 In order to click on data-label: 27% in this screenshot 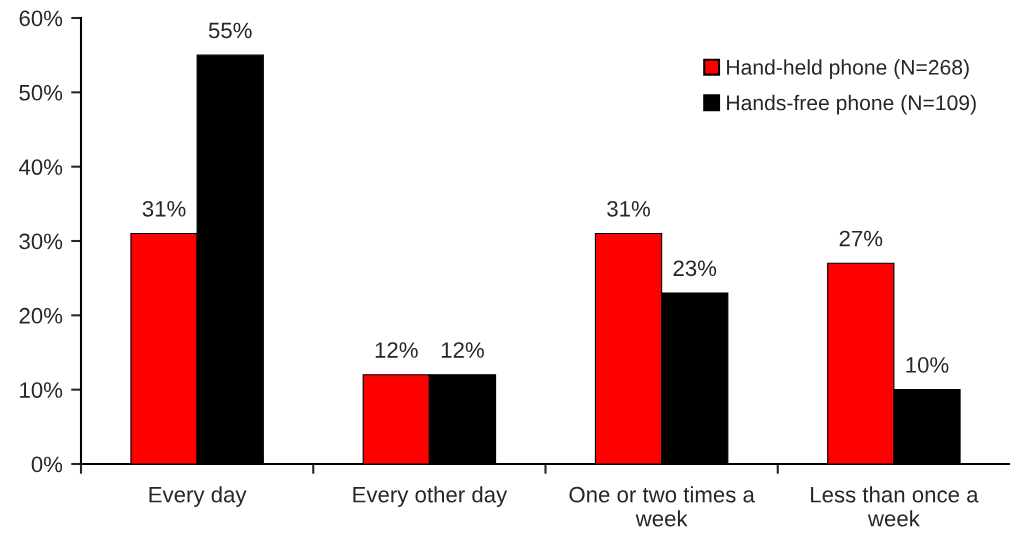, I will do `click(861, 238)`.